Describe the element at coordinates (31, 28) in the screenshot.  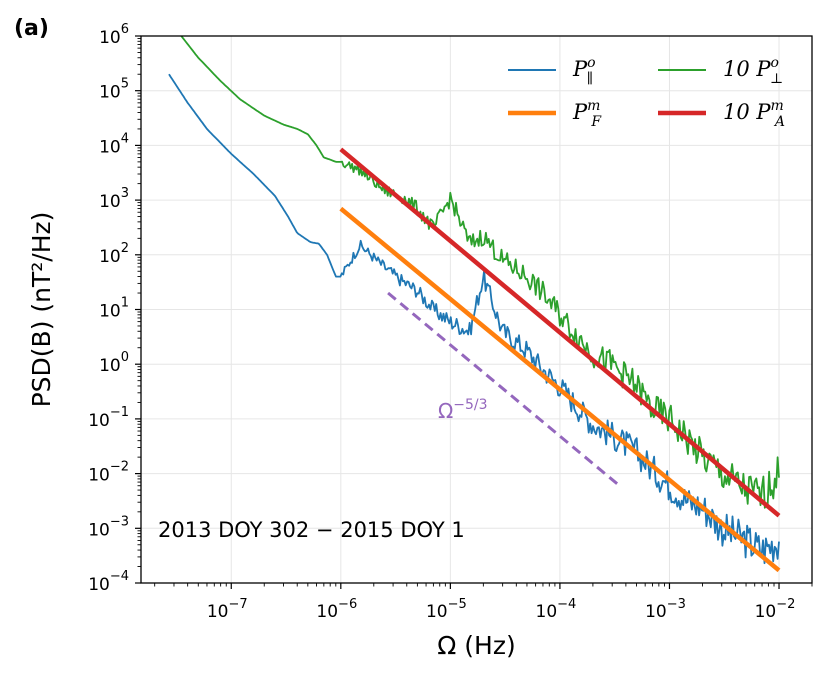
I see `panel-label: (a)` at that location.